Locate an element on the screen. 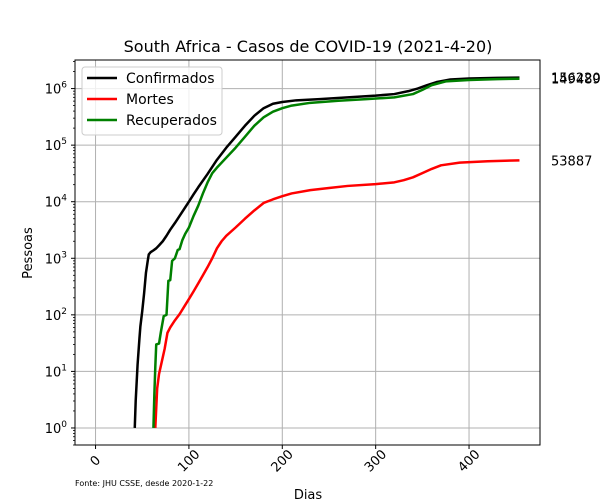 The height and width of the screenshot is (500, 600). y-tick-label: 10³ is located at coordinates (56, 258).